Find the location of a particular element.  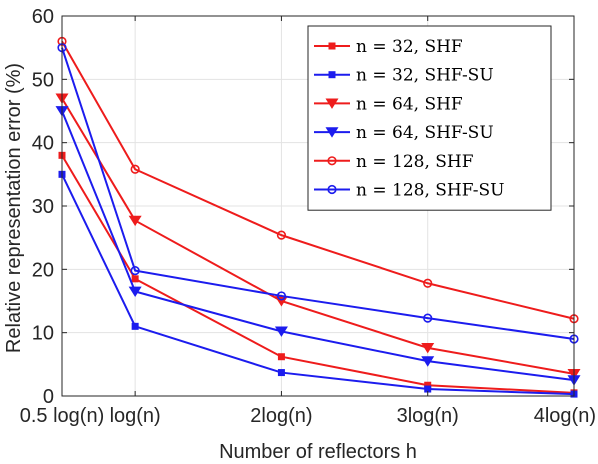

x-tick-label: 2log(n) is located at coordinates (281, 416).